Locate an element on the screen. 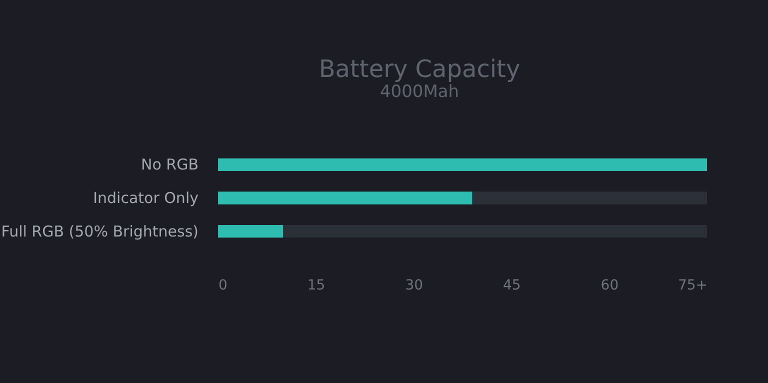  x-tick-label: 0 is located at coordinates (223, 286).